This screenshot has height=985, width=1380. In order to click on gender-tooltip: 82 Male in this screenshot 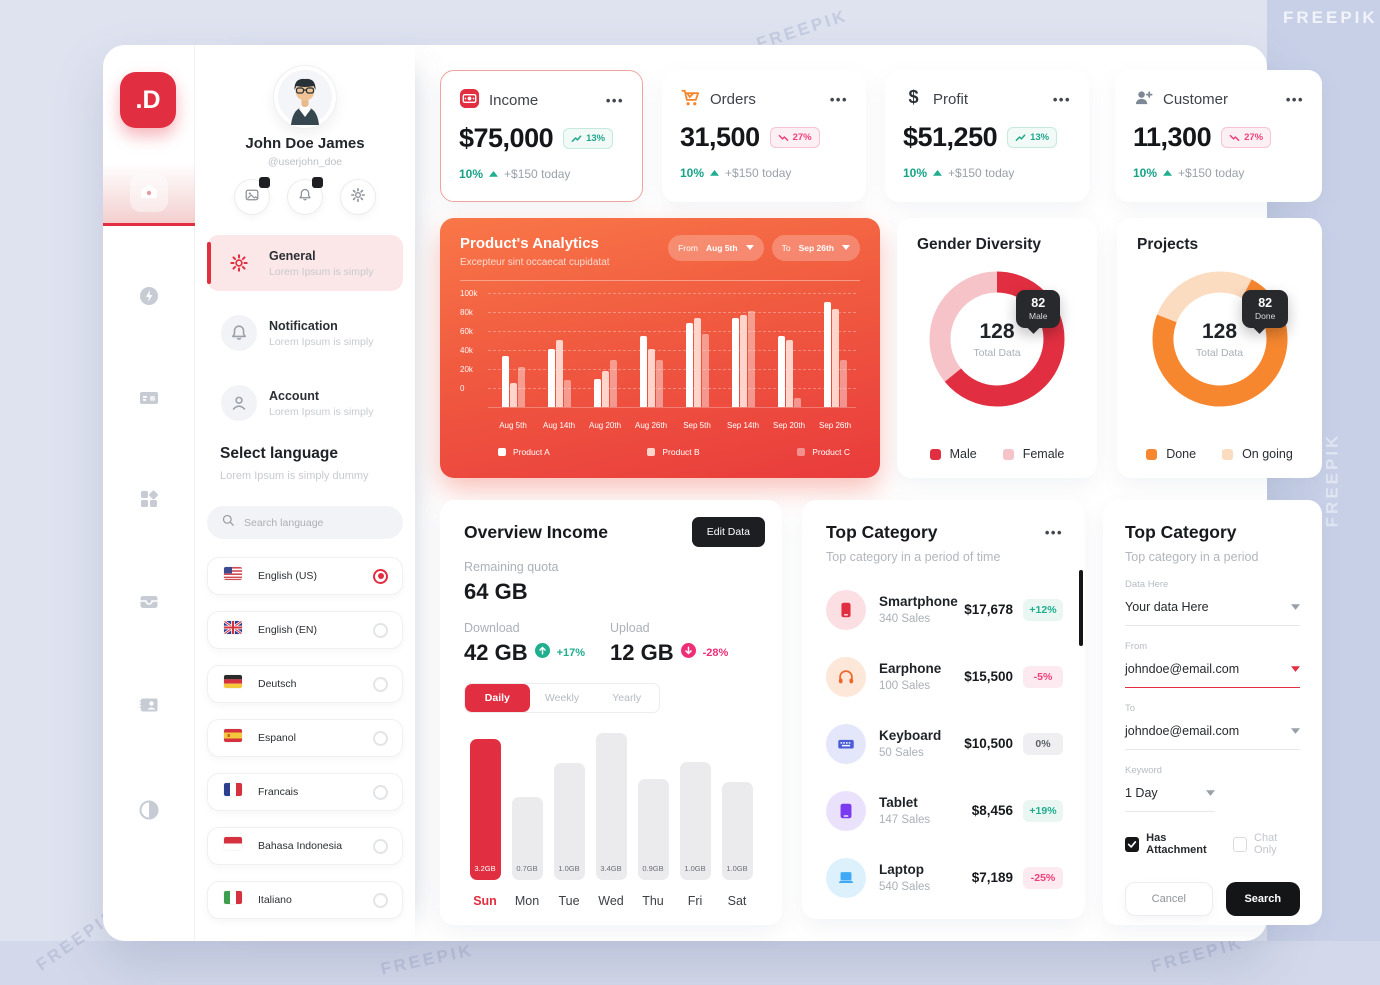, I will do `click(1038, 309)`.